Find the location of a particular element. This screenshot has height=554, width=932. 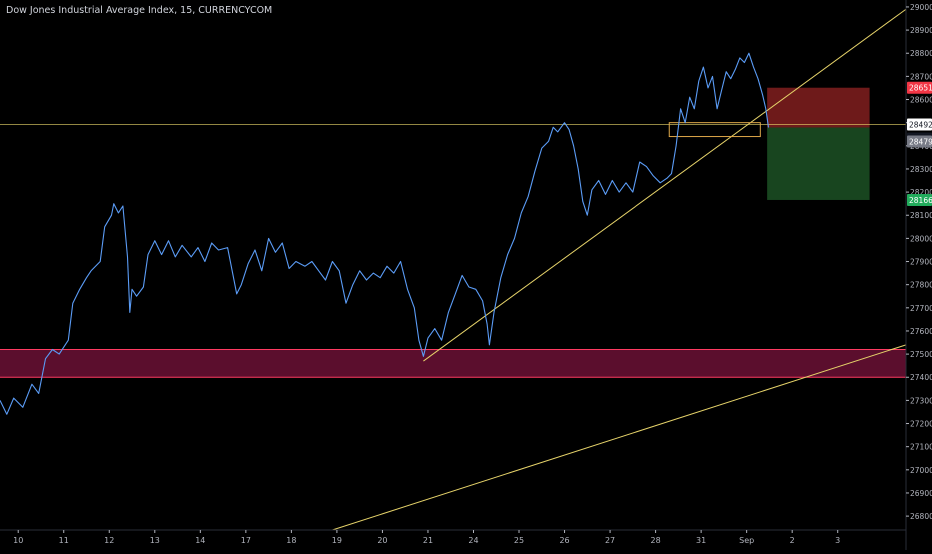

x-axis: 10 11 12 13 14 17 18 19 20 21 24 25 26 27 28 31 Sep 2 3 is located at coordinates (453, 537).